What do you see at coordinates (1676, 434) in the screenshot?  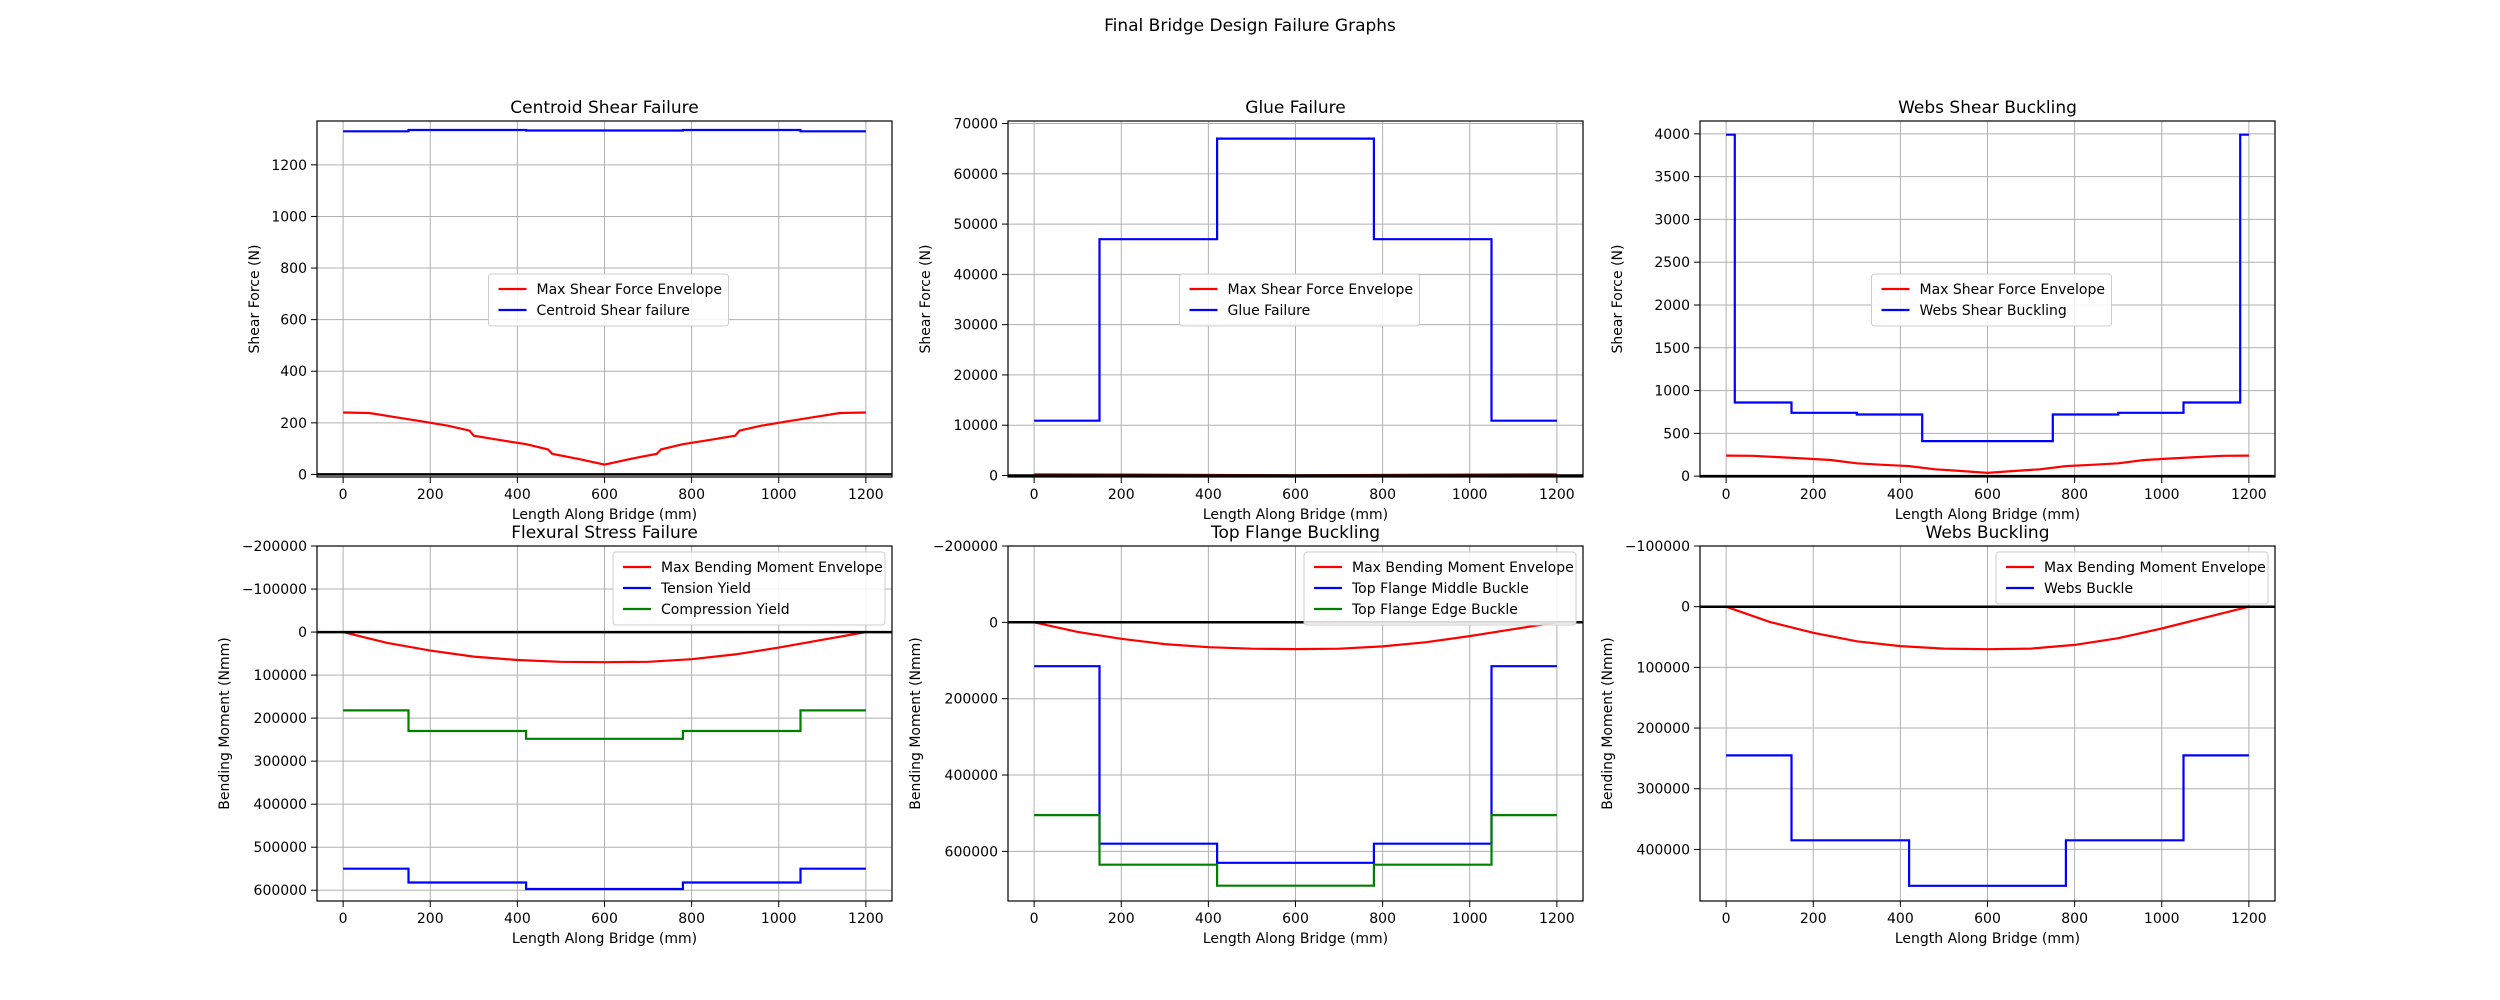 I see `y-tick-label: 500` at bounding box center [1676, 434].